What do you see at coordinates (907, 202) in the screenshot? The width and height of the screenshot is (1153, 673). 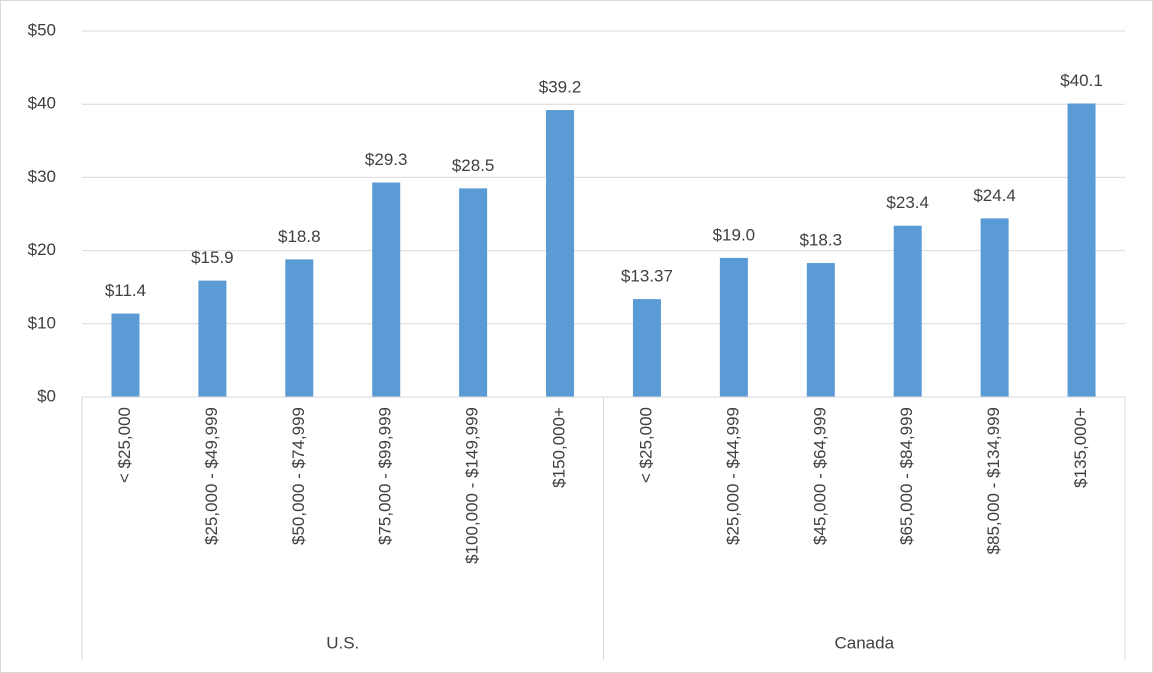 I see `value-label: $23.4` at bounding box center [907, 202].